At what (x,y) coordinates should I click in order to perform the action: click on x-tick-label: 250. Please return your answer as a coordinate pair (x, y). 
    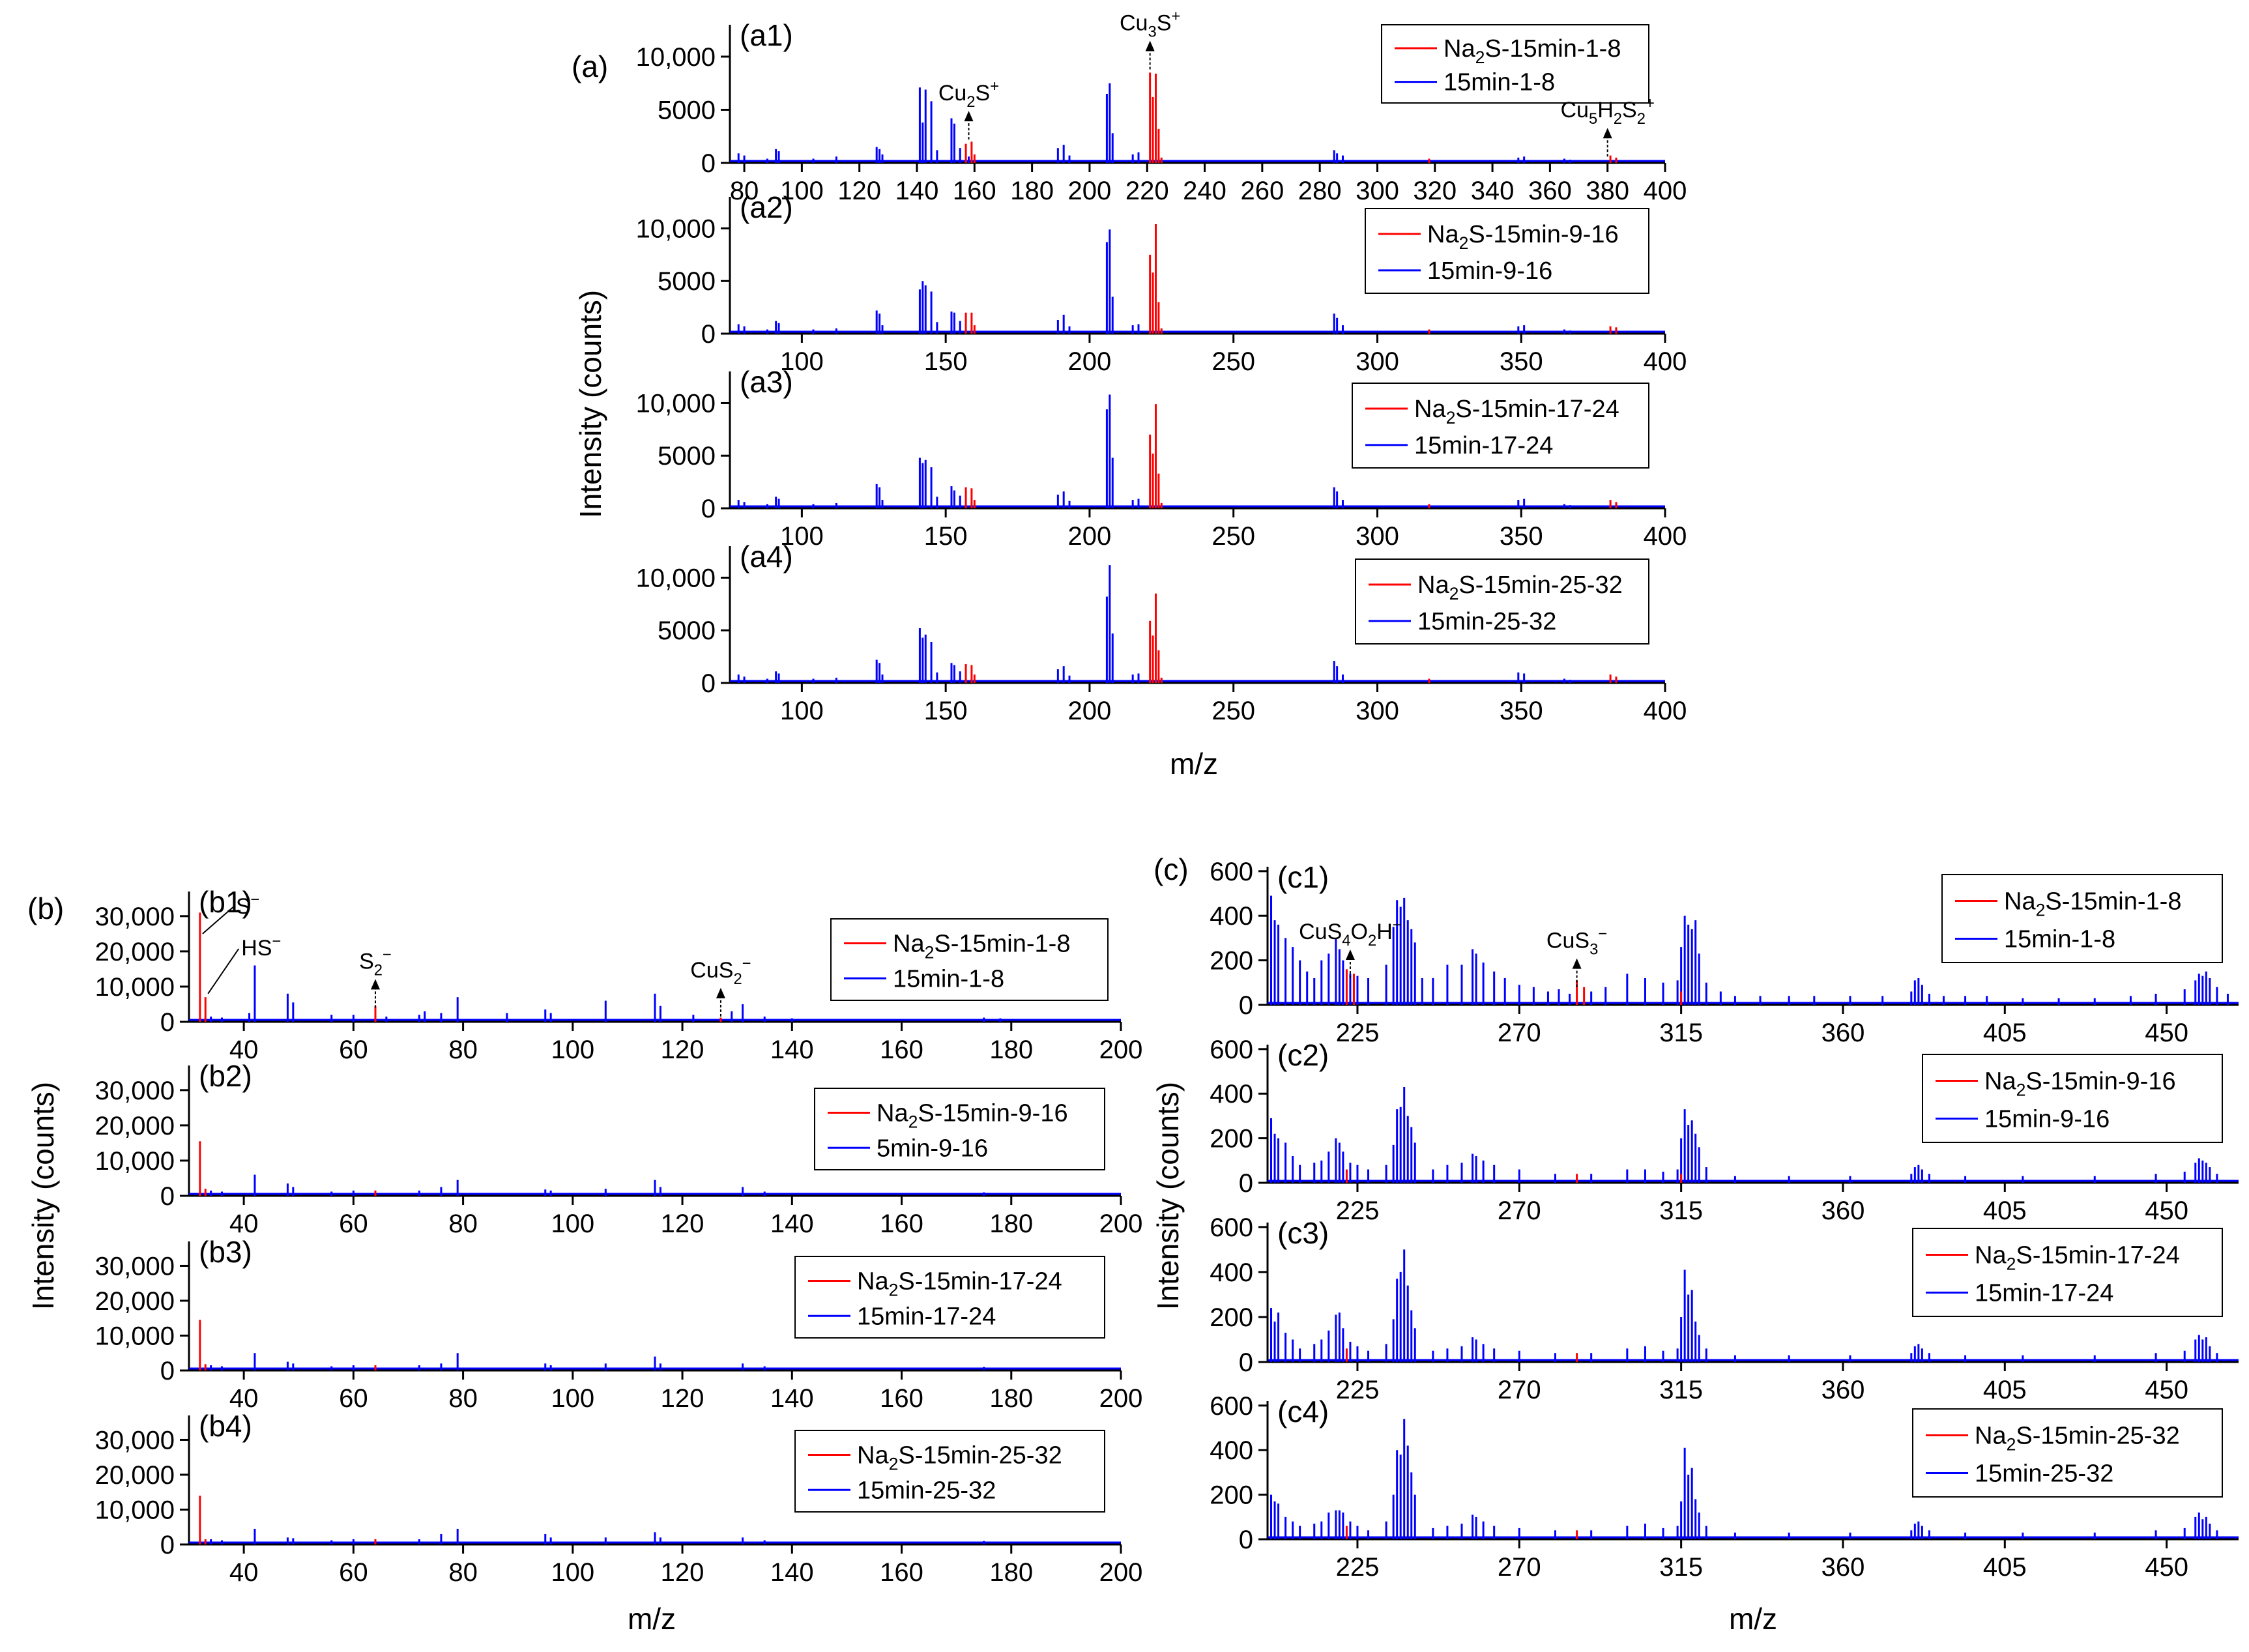
    Looking at the image, I should click on (1233, 362).